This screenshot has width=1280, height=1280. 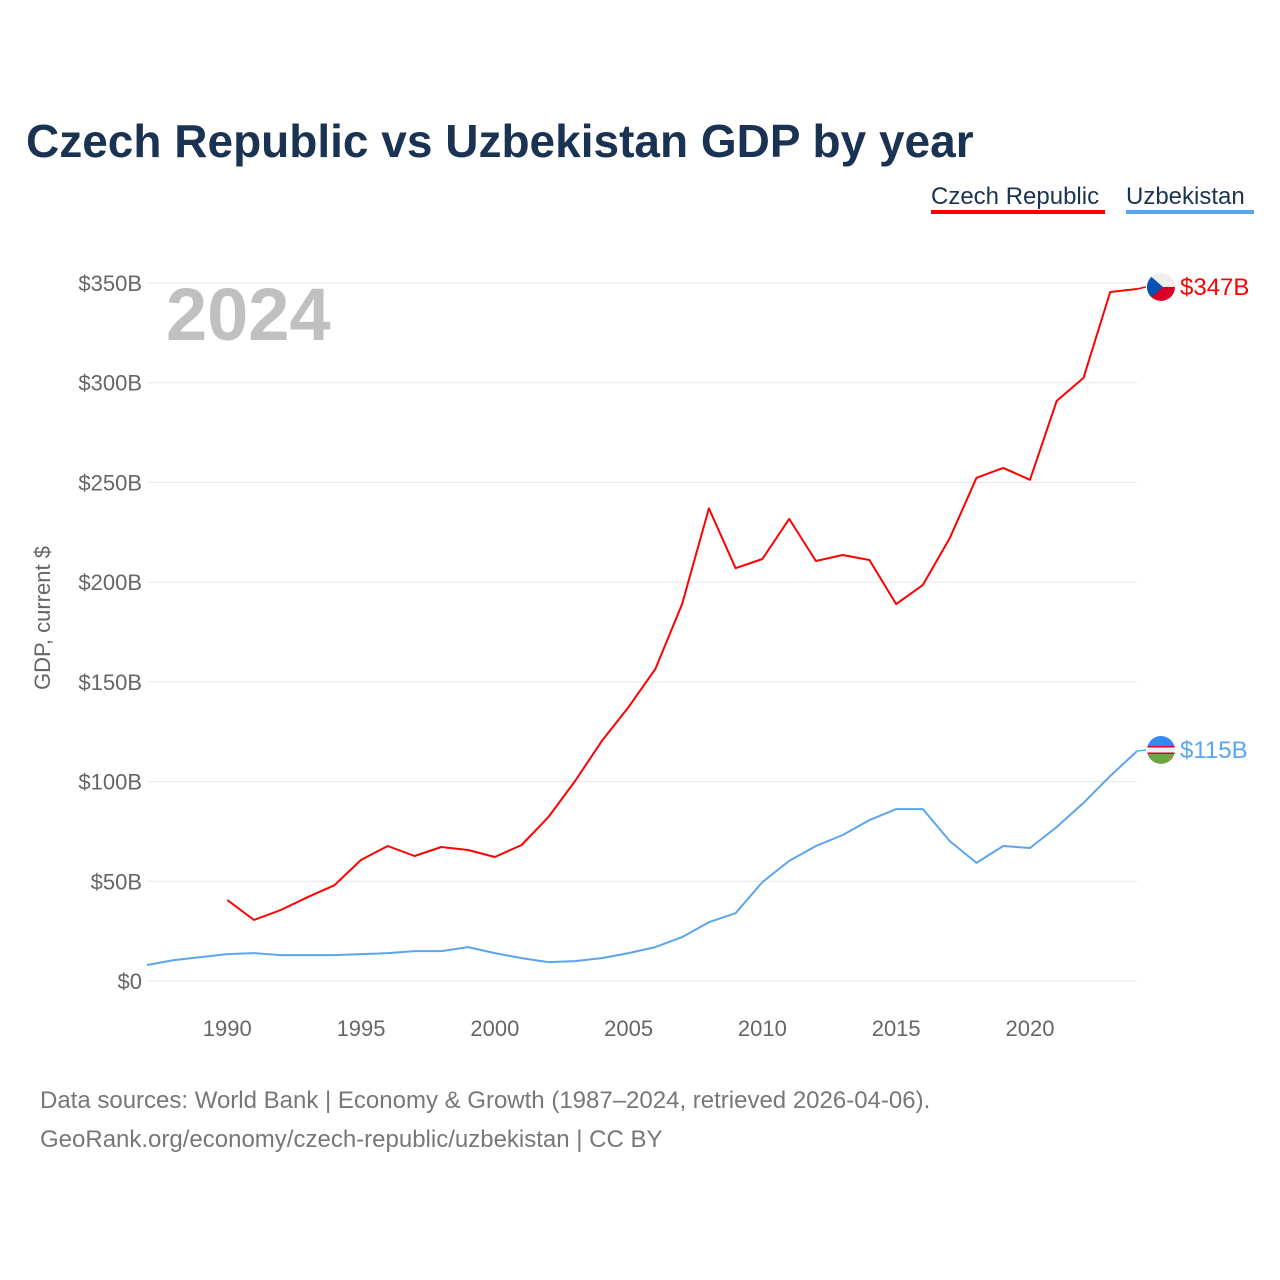 I want to click on x-tick-label: 2015, so click(x=896, y=1028).